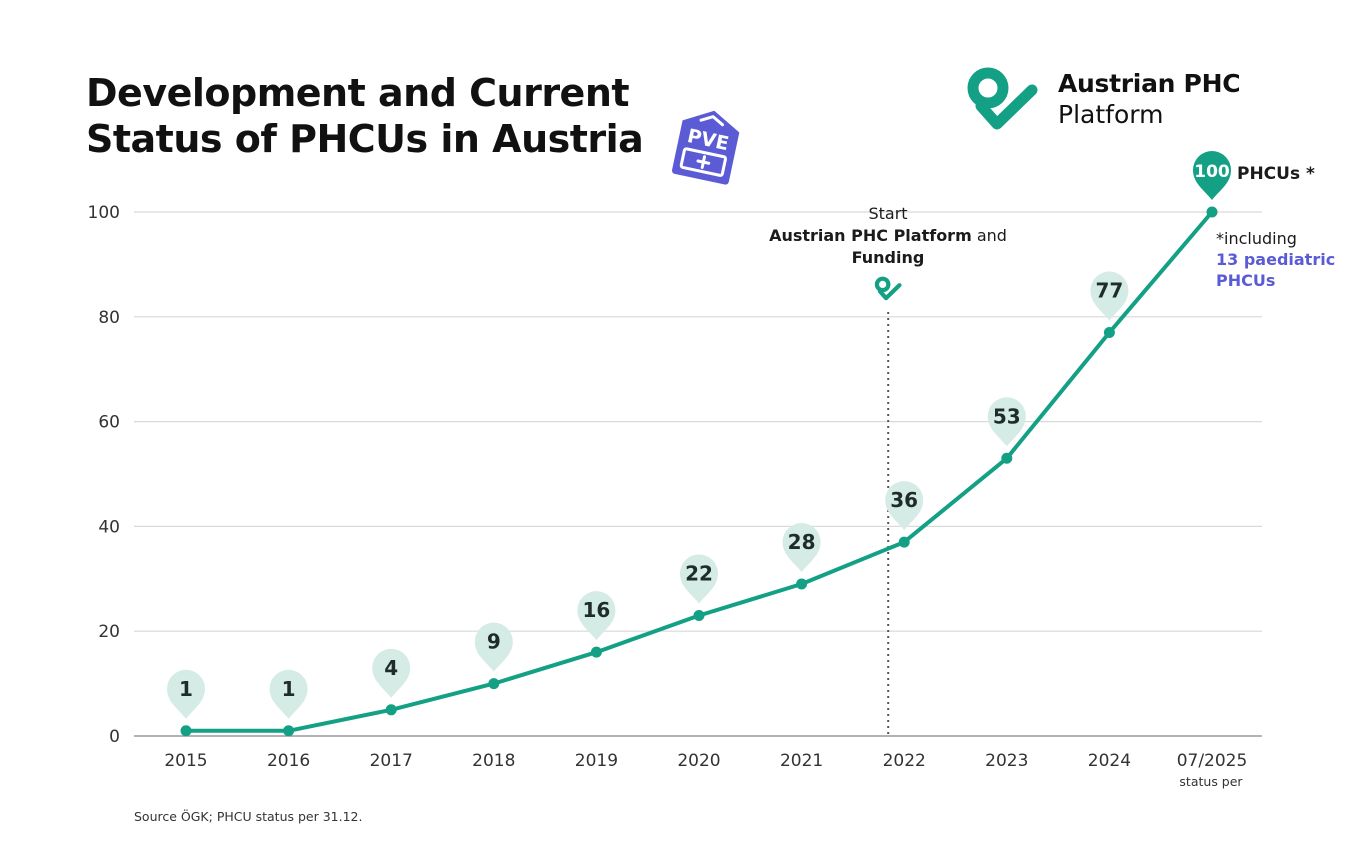 This screenshot has width=1350, height=860. Describe the element at coordinates (698, 761) in the screenshot. I see `x-tick-label: 2020` at that location.